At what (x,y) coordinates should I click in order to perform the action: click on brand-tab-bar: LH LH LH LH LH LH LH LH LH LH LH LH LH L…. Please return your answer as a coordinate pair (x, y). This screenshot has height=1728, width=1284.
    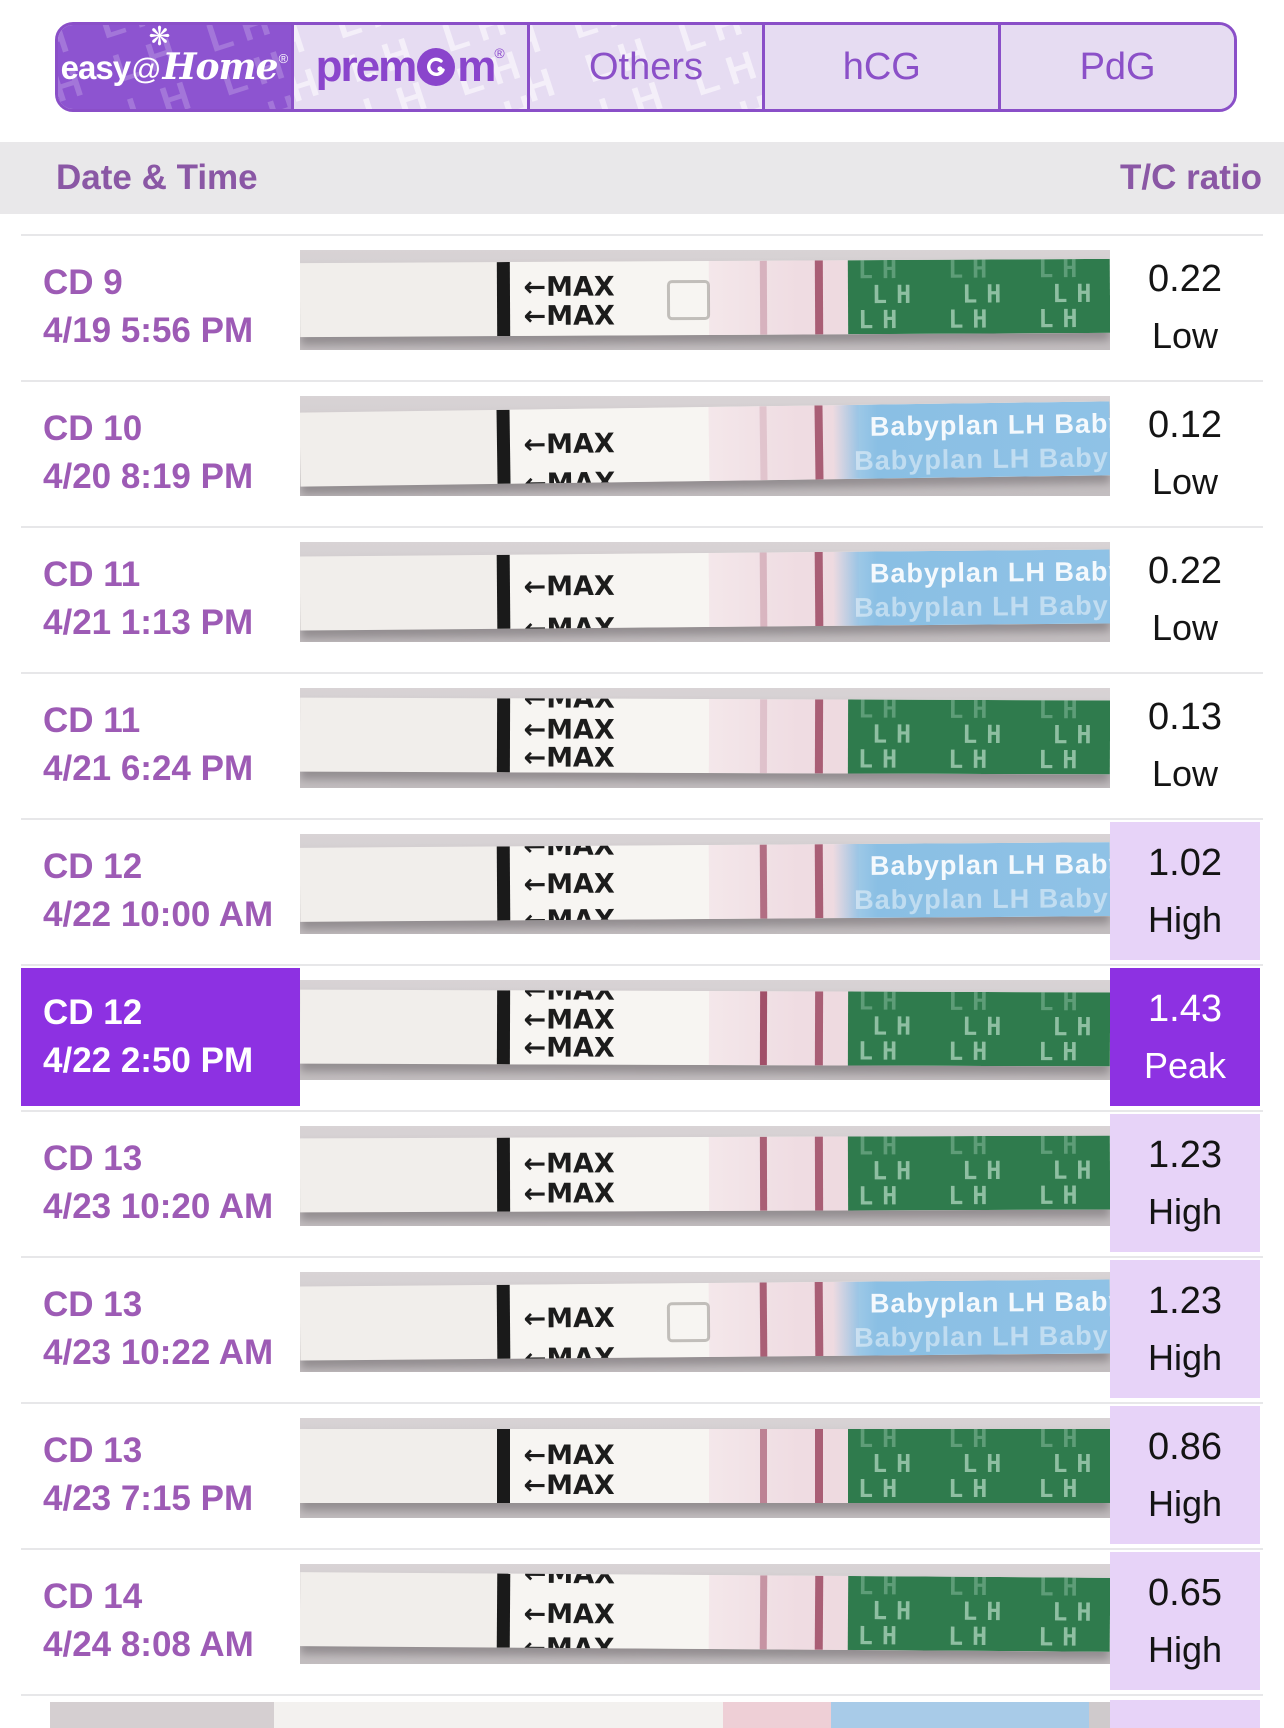
    Looking at the image, I should click on (646, 67).